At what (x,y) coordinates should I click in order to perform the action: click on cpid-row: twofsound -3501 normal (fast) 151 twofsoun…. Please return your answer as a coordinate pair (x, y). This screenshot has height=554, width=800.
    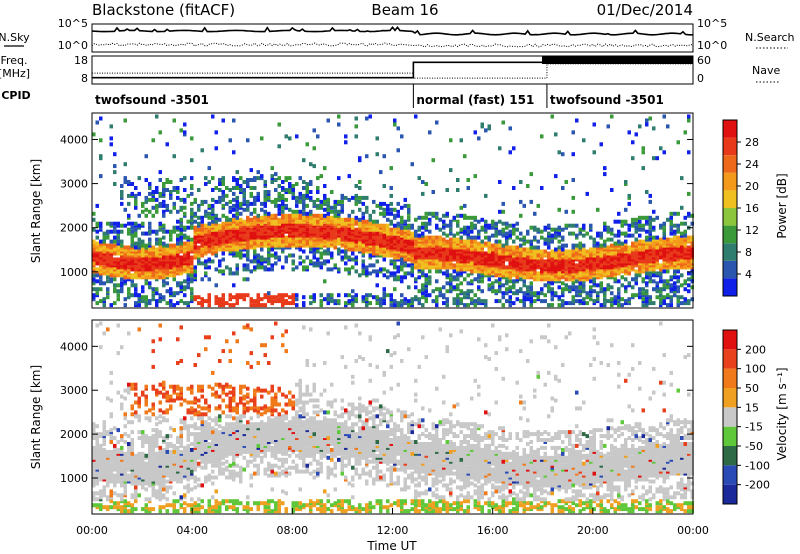
    Looking at the image, I should click on (379, 96).